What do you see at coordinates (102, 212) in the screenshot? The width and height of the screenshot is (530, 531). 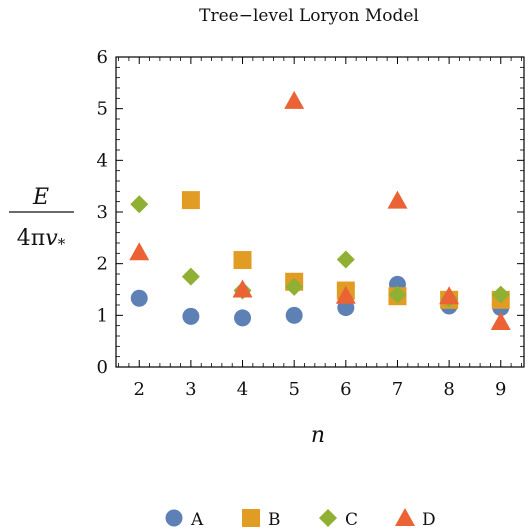 I see `y-tick-label: 3` at bounding box center [102, 212].